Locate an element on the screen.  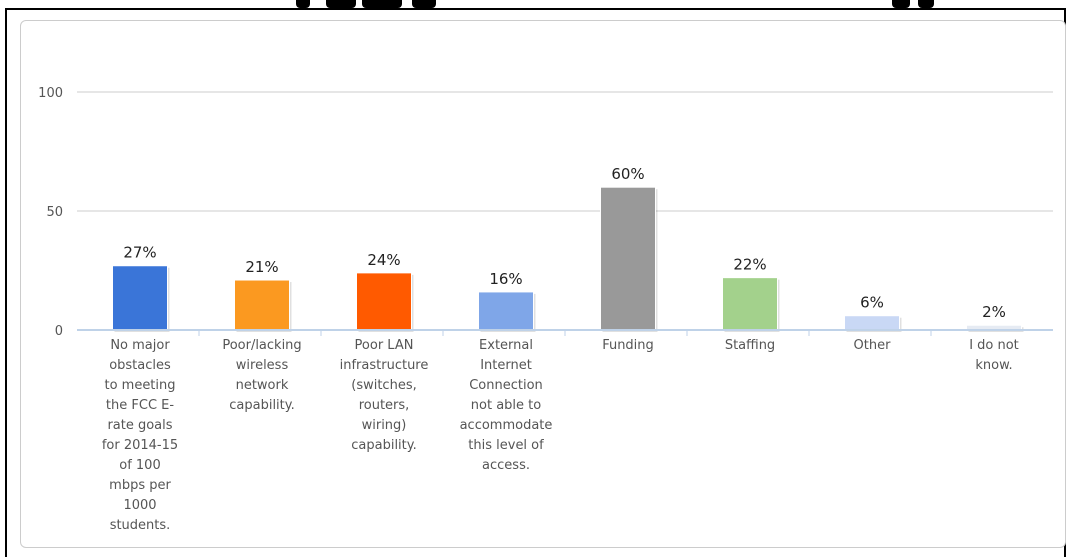
data-label: 6% is located at coordinates (872, 303).